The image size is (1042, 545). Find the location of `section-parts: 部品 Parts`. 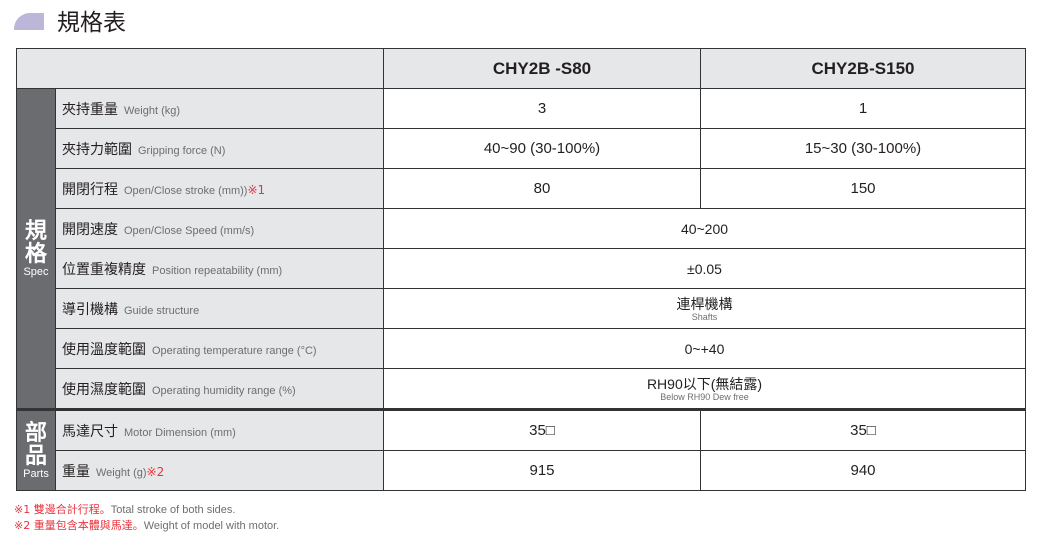

section-parts: 部品 Parts is located at coordinates (36, 450).